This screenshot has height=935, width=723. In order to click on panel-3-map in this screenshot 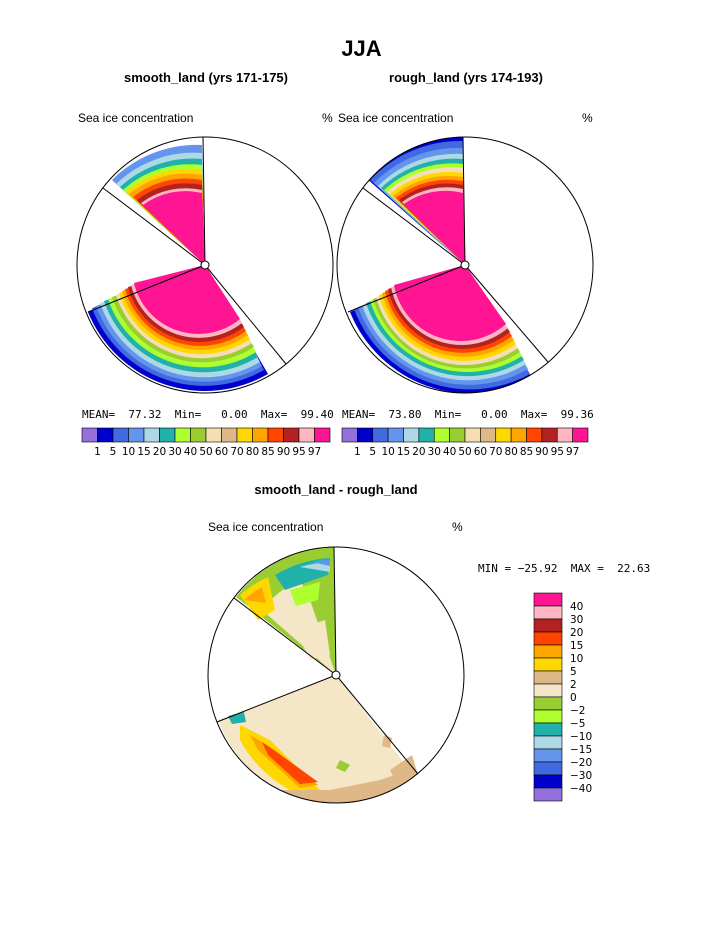, I will do `click(336, 675)`.